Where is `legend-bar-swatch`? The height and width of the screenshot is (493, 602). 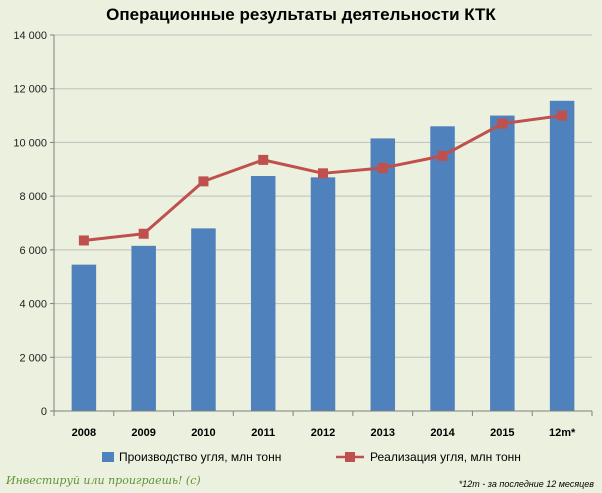
legend-bar-swatch is located at coordinates (108, 457).